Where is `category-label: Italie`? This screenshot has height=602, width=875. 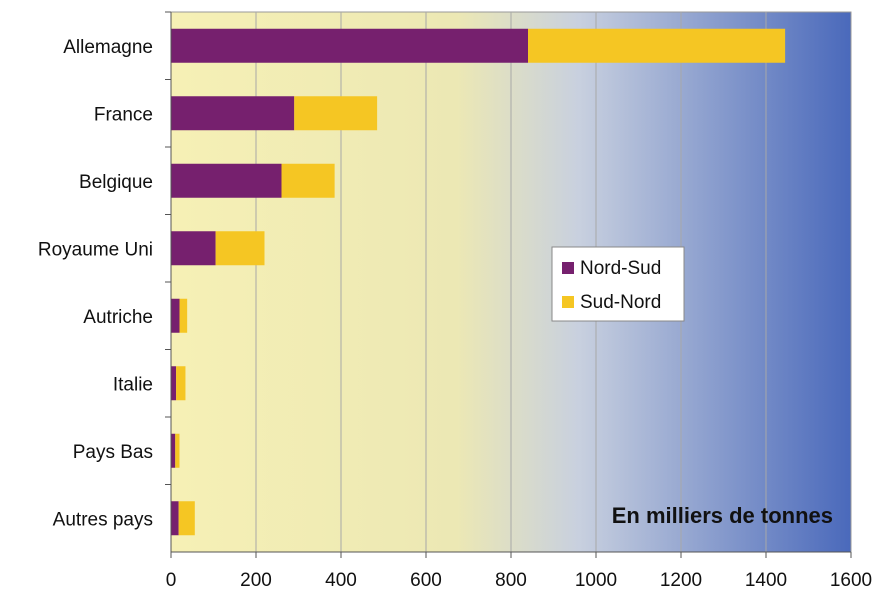
category-label: Italie is located at coordinates (133, 384).